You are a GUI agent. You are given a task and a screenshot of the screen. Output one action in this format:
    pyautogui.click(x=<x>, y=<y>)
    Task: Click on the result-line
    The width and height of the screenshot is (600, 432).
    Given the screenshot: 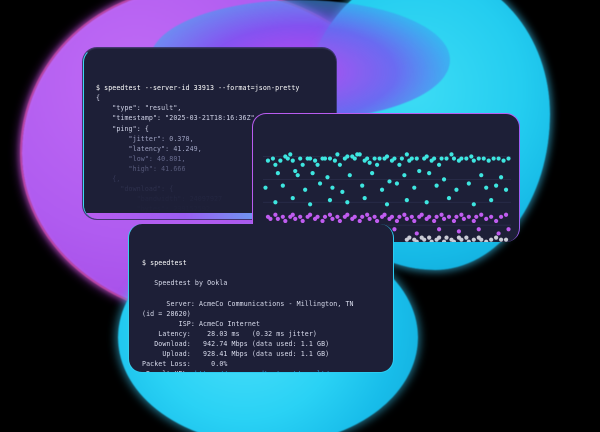 What is the action you would take?
    pyautogui.click(x=267, y=293)
    